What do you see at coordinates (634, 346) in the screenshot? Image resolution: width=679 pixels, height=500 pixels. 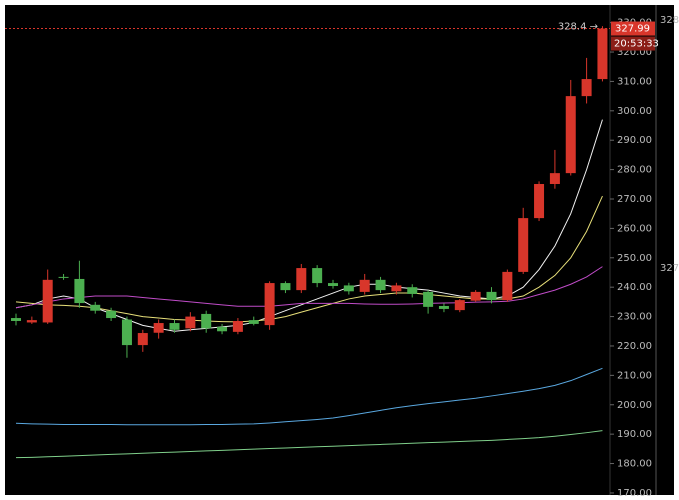 I see `y-tick-label: 220.00` at bounding box center [634, 346].